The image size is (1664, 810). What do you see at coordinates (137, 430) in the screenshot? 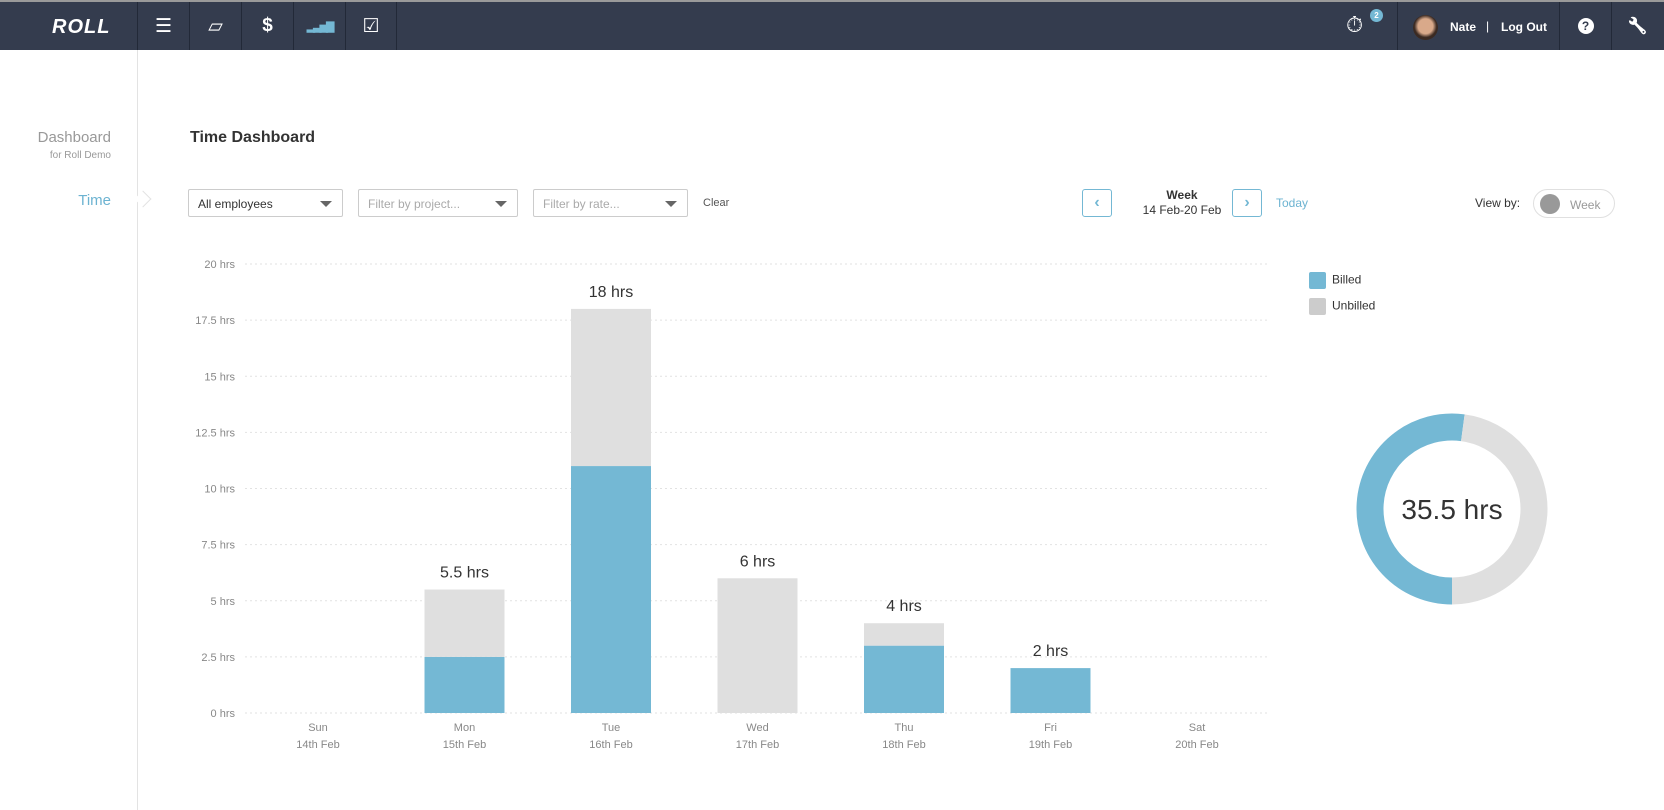
I see `sidebar-divider` at bounding box center [137, 430].